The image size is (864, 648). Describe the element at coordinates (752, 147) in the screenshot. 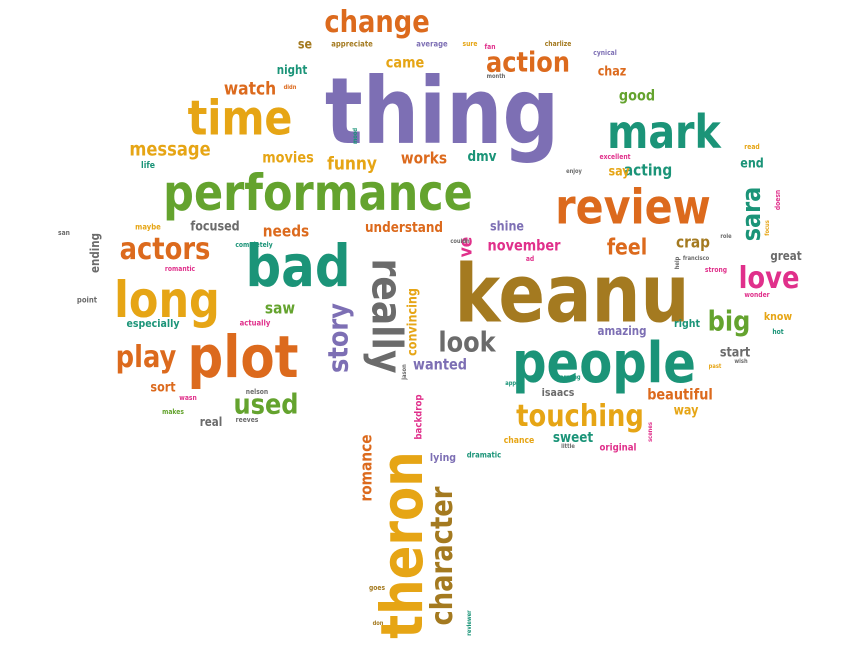

I see `word-read: read` at that location.